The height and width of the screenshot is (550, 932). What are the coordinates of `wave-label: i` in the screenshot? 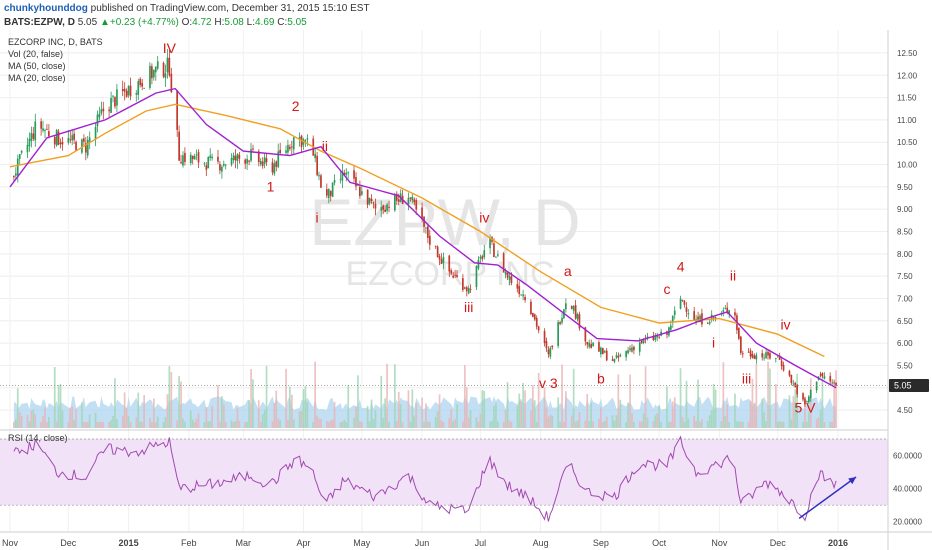 It's located at (317, 218).